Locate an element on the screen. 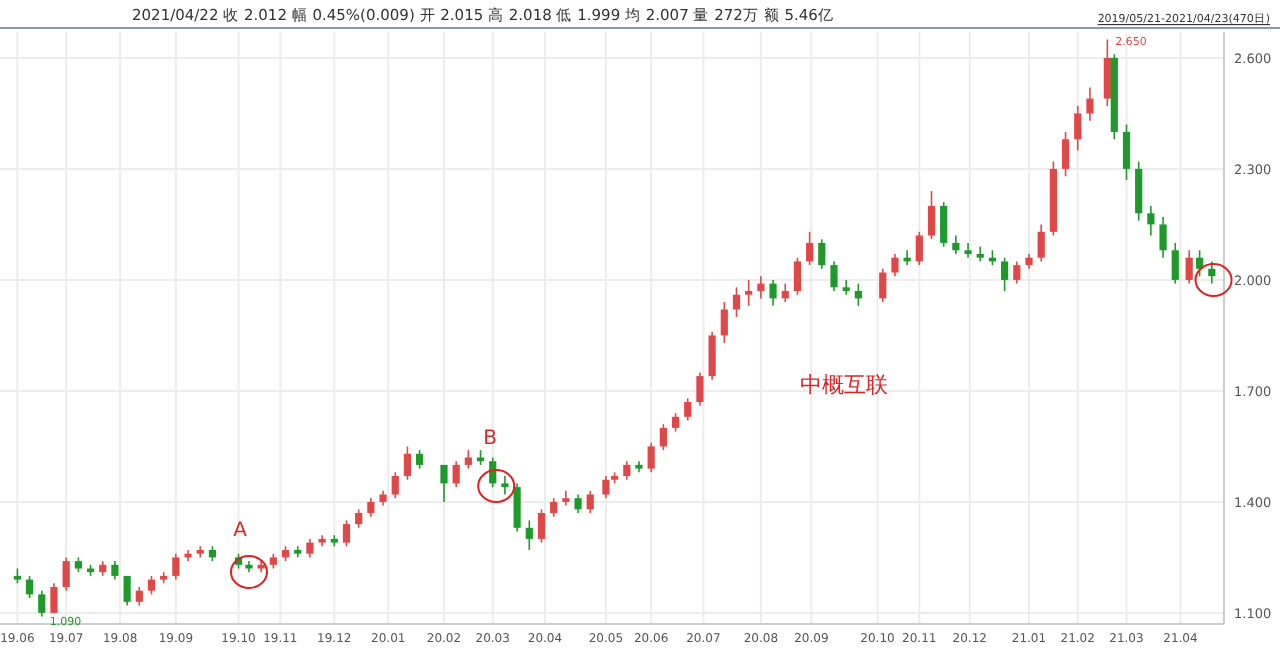 This screenshot has width=1280, height=650. annotation: B is located at coordinates (490, 439).